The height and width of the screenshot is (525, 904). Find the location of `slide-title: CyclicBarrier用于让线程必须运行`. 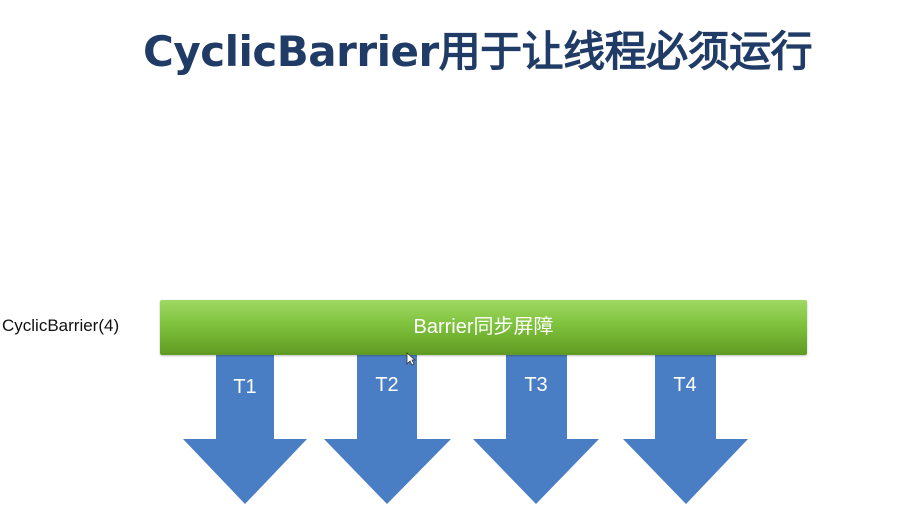

slide-title: CyclicBarrier用于让线程必须运行 is located at coordinates (478, 51).